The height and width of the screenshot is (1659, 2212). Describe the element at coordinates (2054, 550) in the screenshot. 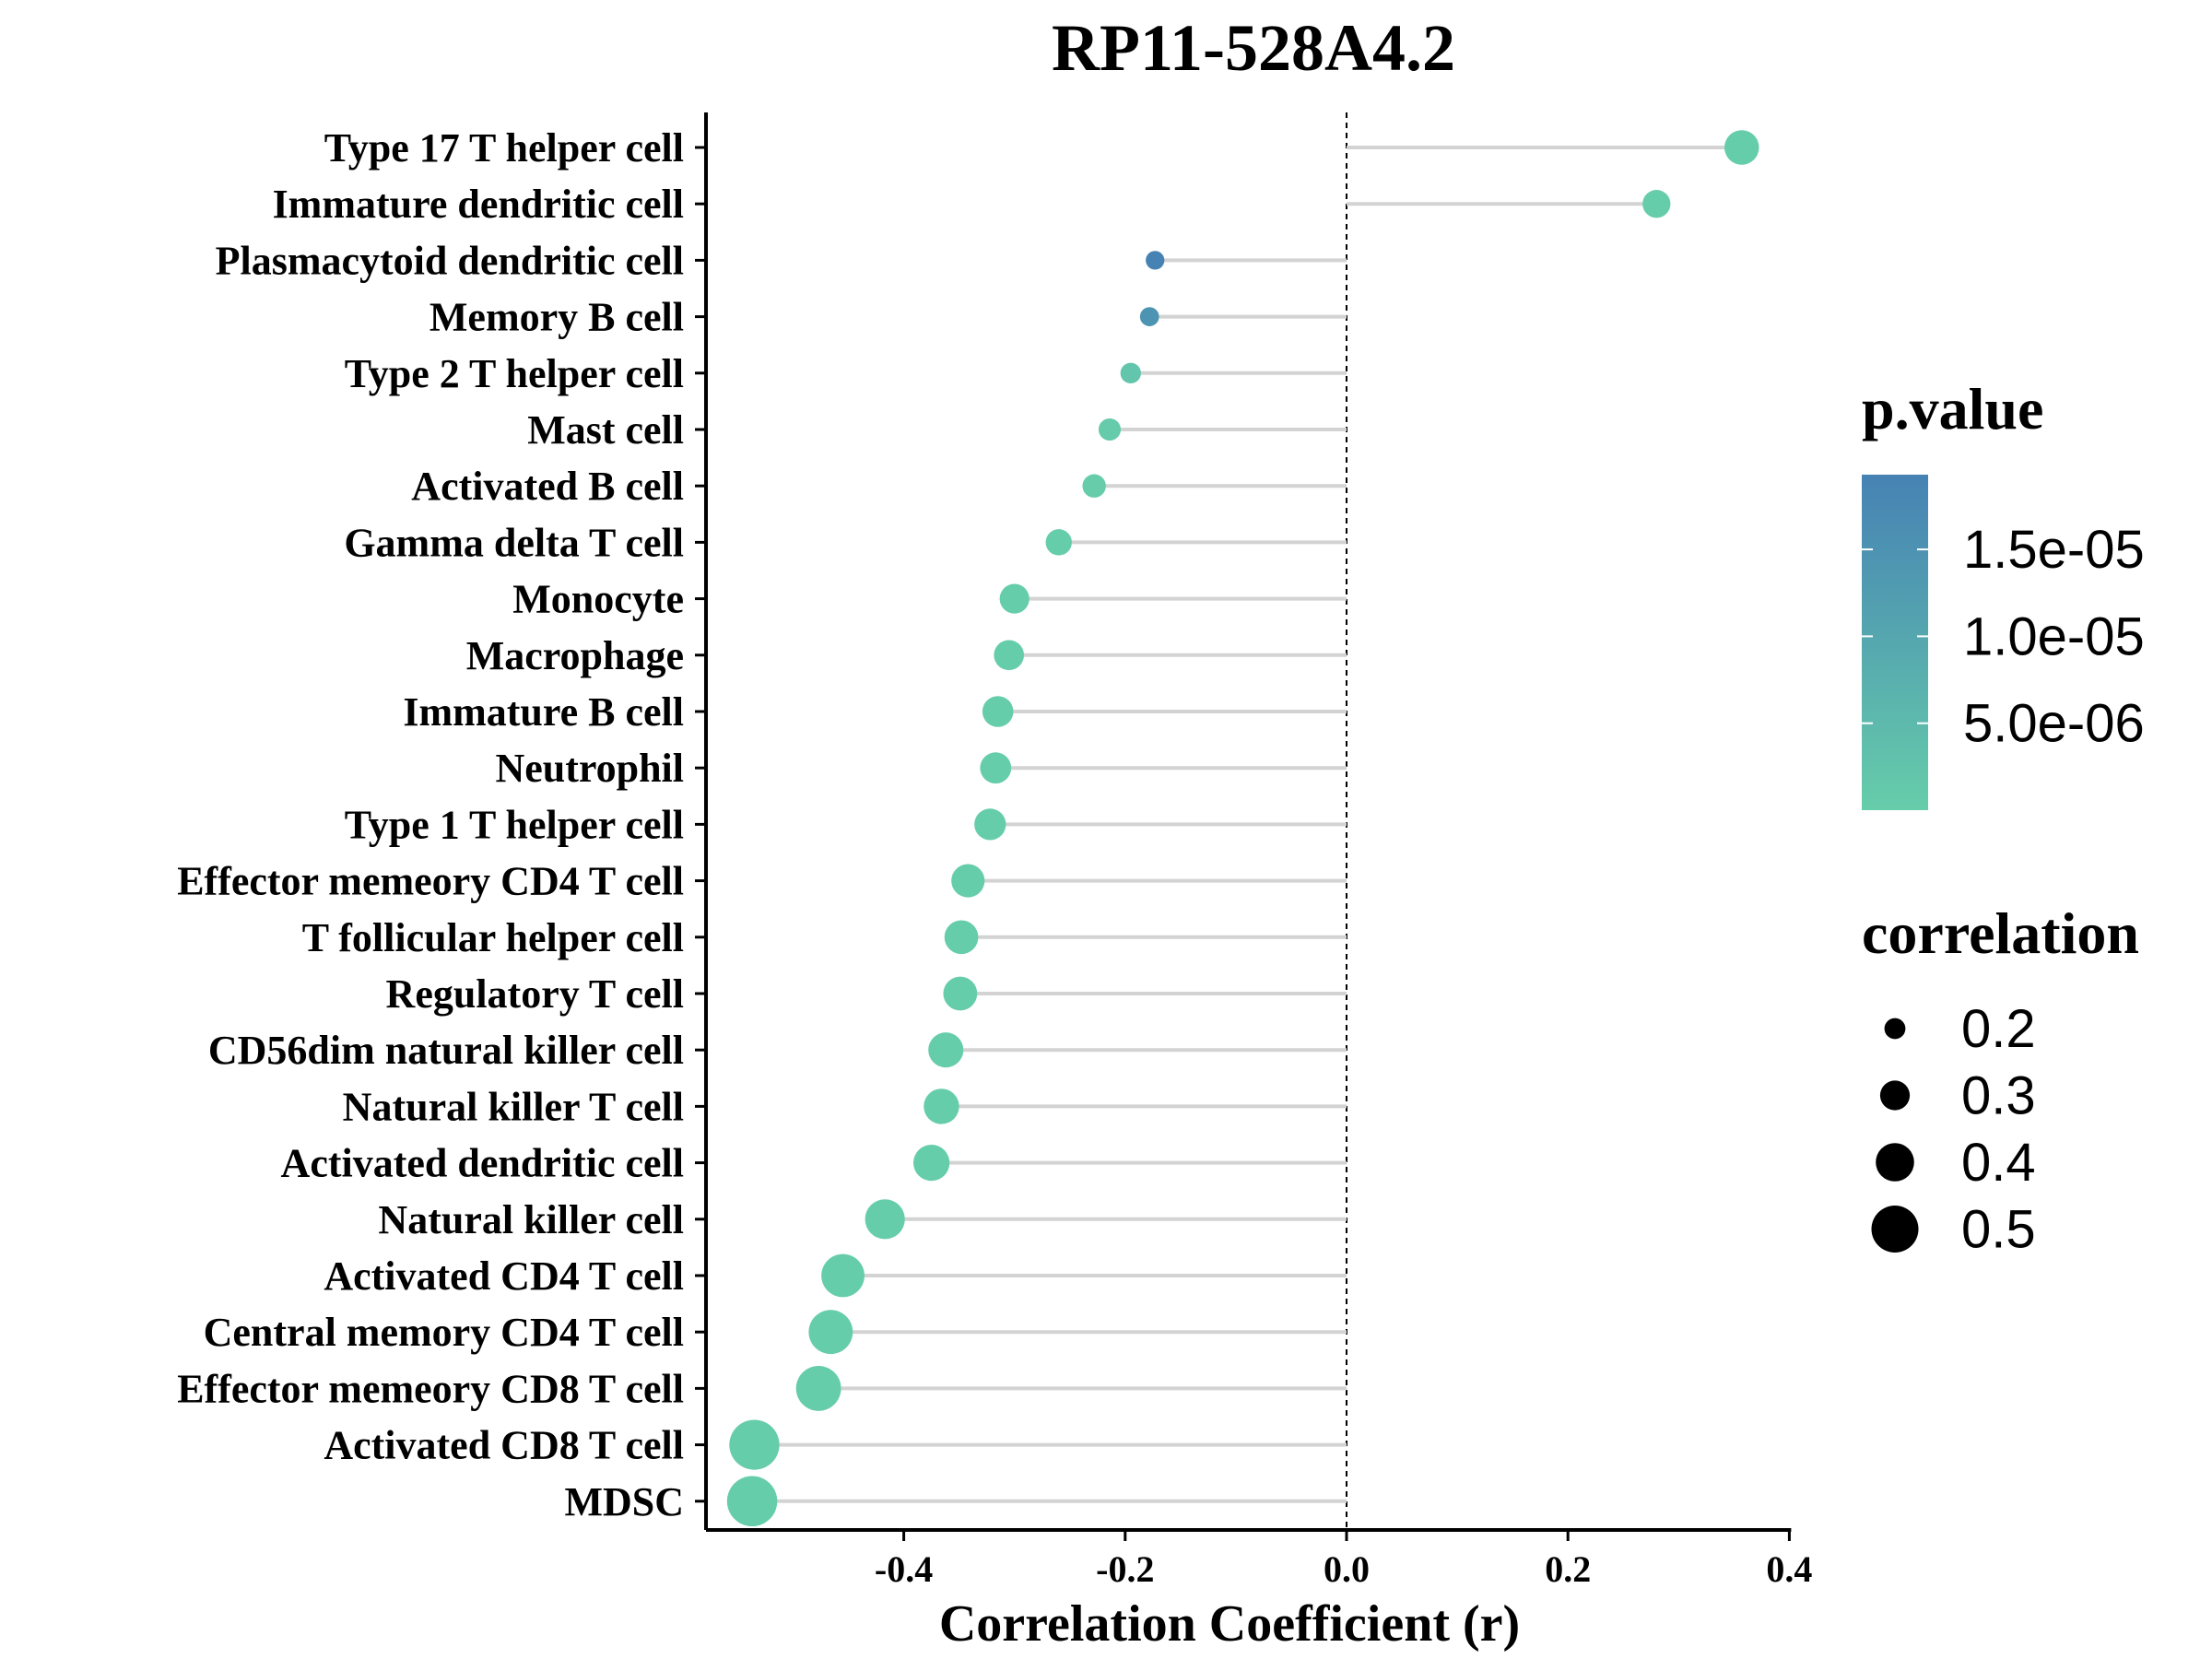

I see `colorbar-tick-label: 1.5e-05` at that location.